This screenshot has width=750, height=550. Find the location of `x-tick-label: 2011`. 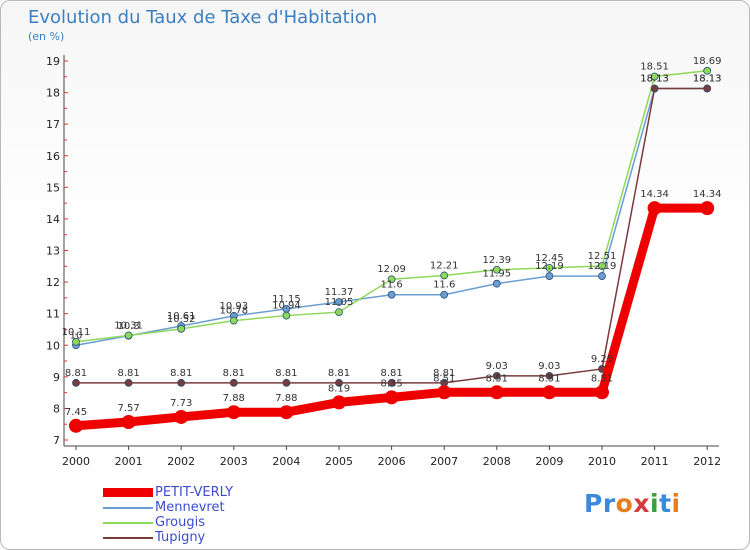

x-tick-label: 2011 is located at coordinates (655, 461).